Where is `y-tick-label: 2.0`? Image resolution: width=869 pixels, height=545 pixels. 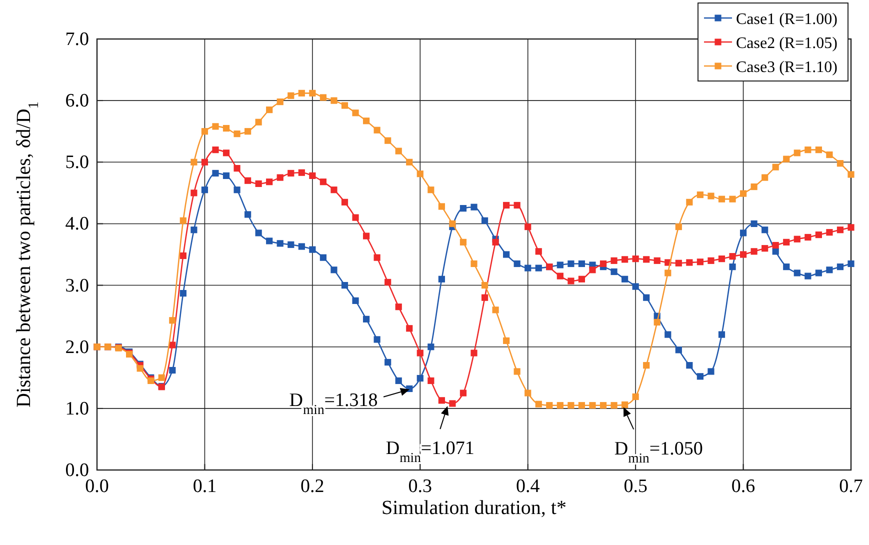
y-tick-label: 2.0 is located at coordinates (77, 347).